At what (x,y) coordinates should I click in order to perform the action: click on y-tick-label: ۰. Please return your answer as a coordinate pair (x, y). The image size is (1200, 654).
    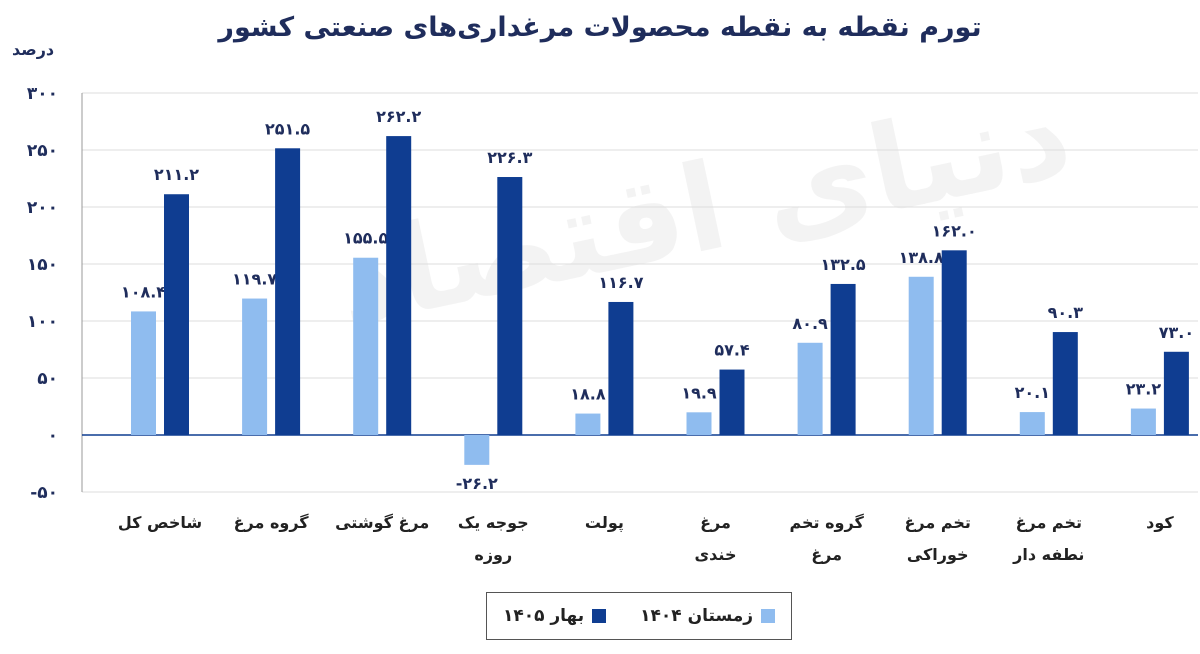
    Looking at the image, I should click on (53, 436).